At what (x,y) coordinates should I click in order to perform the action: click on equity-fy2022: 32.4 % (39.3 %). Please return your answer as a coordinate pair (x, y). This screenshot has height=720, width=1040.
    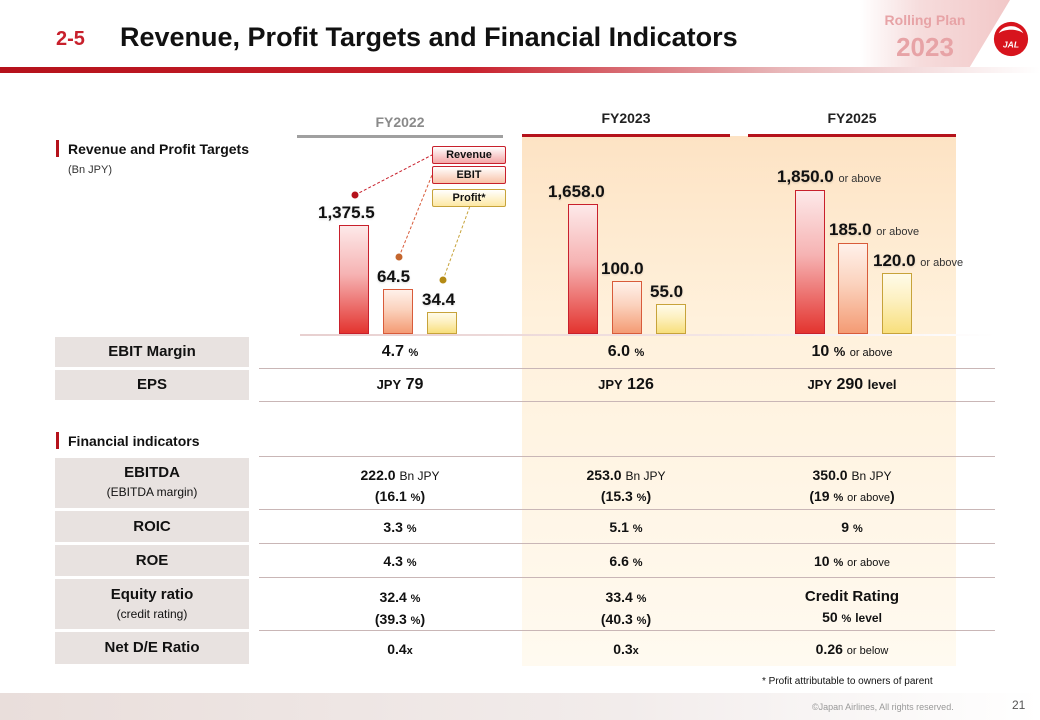
    Looking at the image, I should click on (400, 608).